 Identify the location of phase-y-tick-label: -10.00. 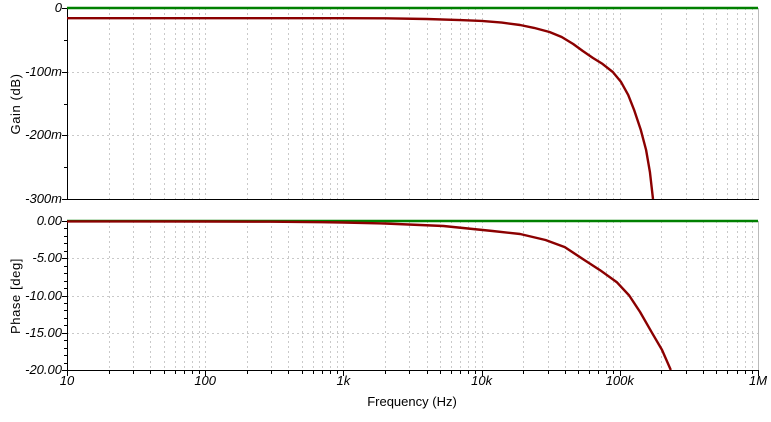
(43, 295).